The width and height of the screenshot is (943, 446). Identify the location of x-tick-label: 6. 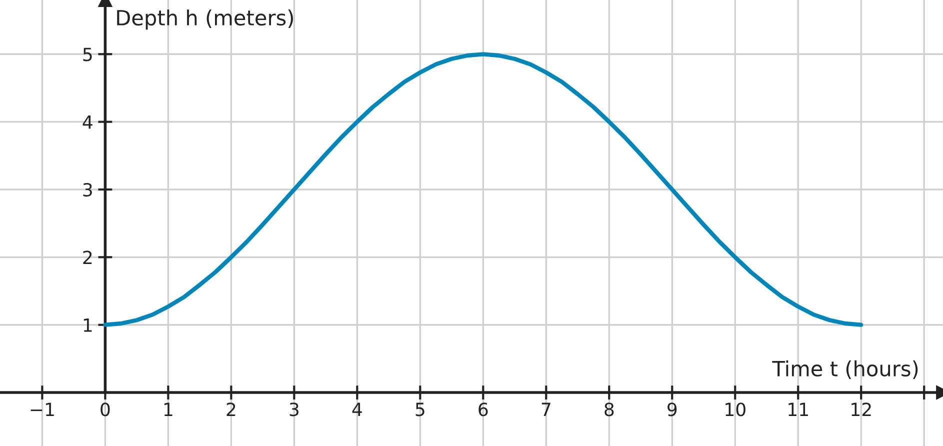
(483, 409).